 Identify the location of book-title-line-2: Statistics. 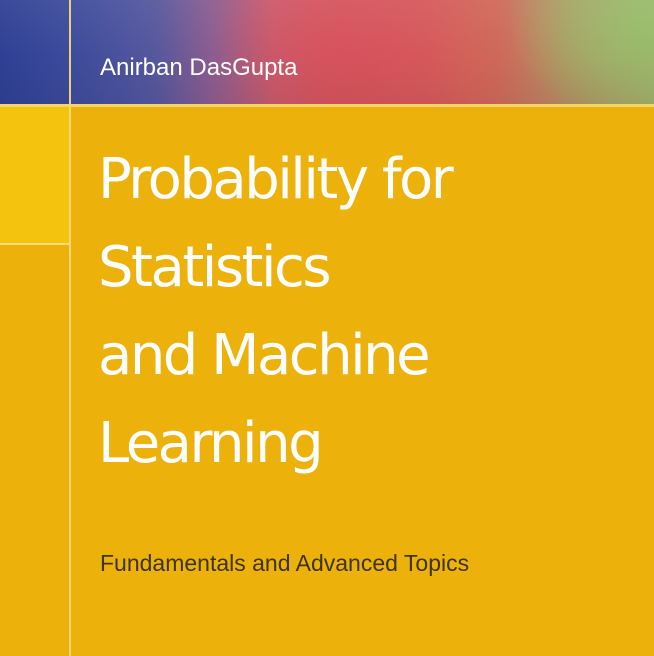
(215, 267).